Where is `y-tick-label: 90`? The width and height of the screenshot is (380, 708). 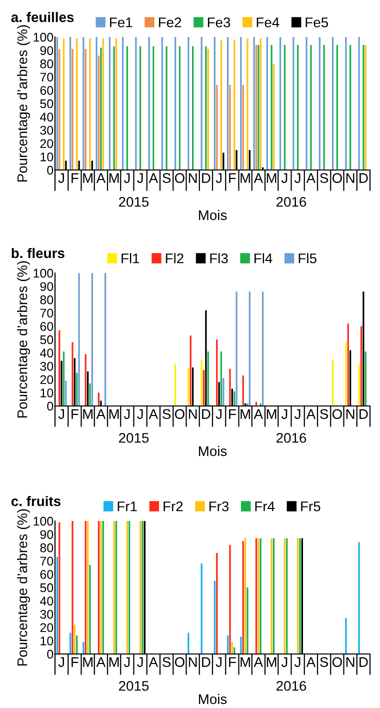
y-tick-label: 90 is located at coordinates (47, 50).